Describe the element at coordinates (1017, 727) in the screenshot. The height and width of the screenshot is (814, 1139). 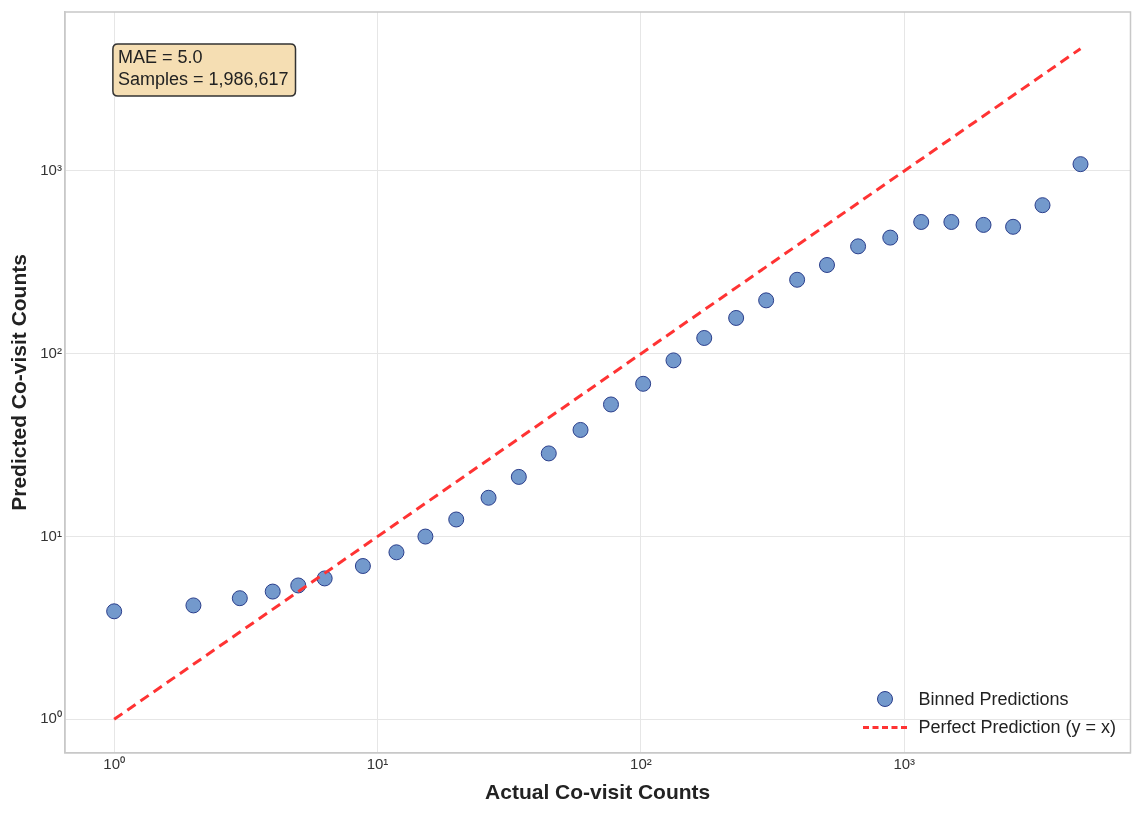
I see `legend-label: Perfect Prediction (y = x)` at that location.